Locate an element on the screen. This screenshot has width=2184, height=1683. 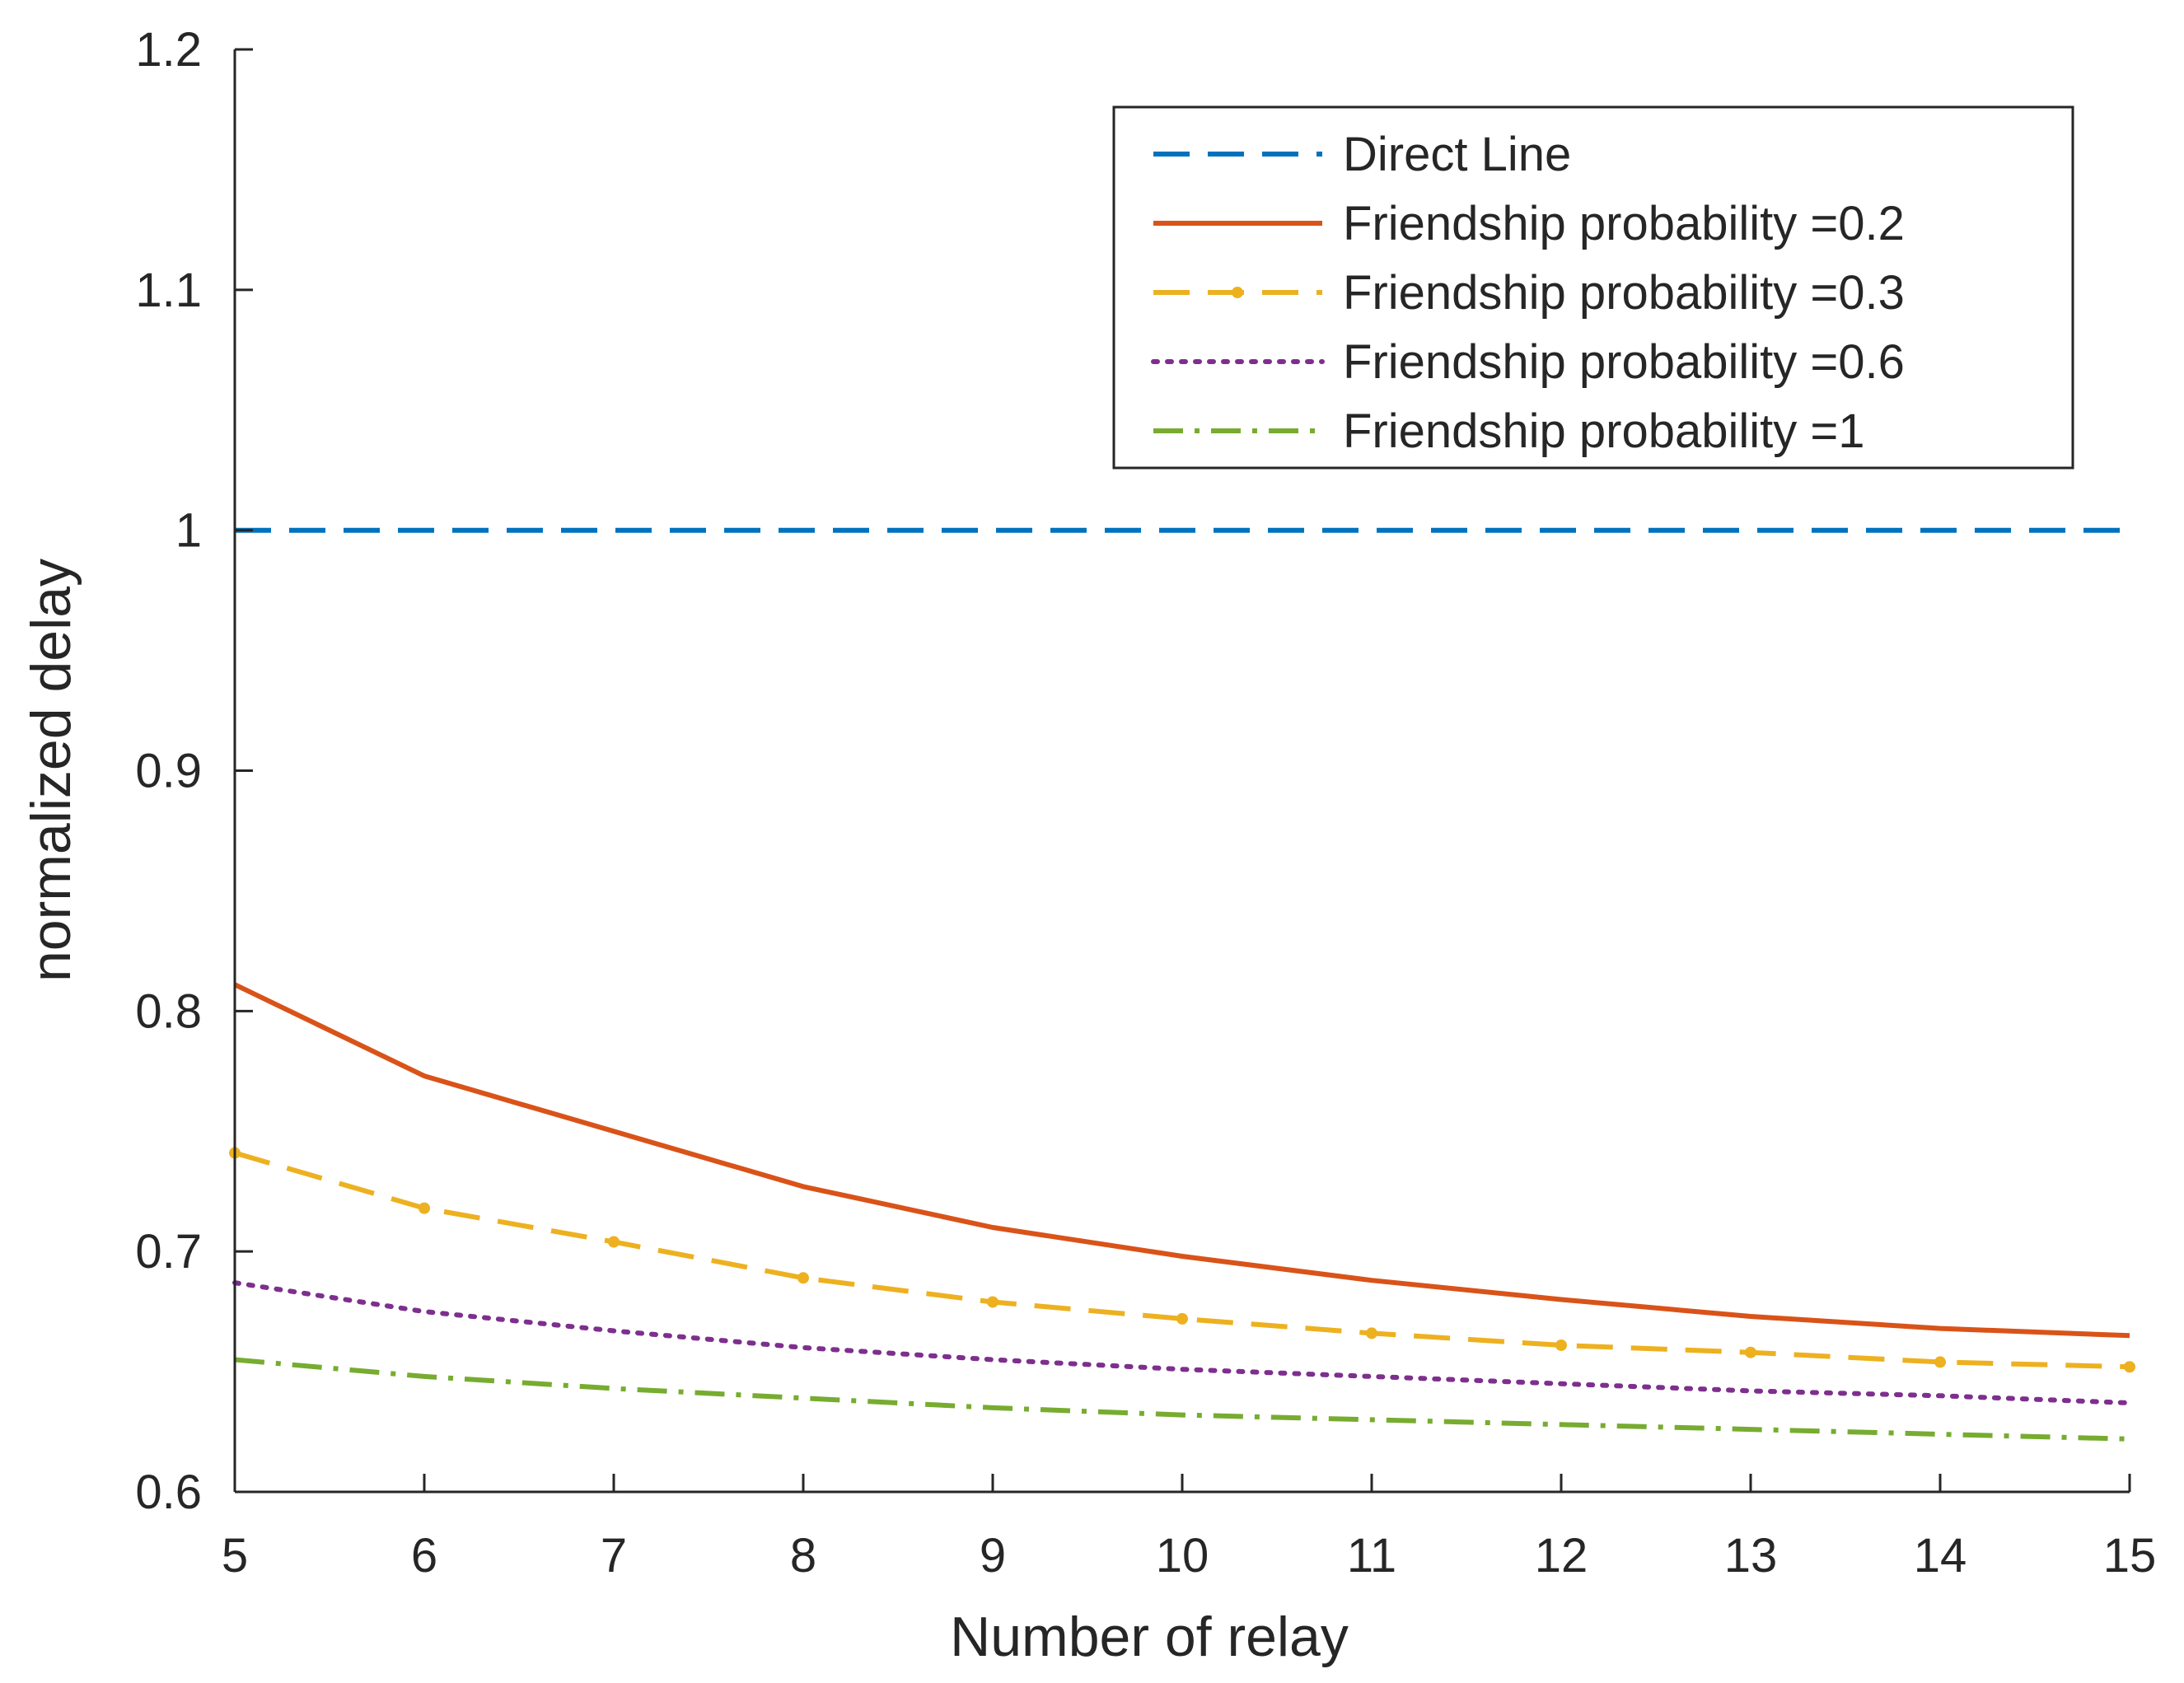
x-tick-label: 13 is located at coordinates (1751, 1555).